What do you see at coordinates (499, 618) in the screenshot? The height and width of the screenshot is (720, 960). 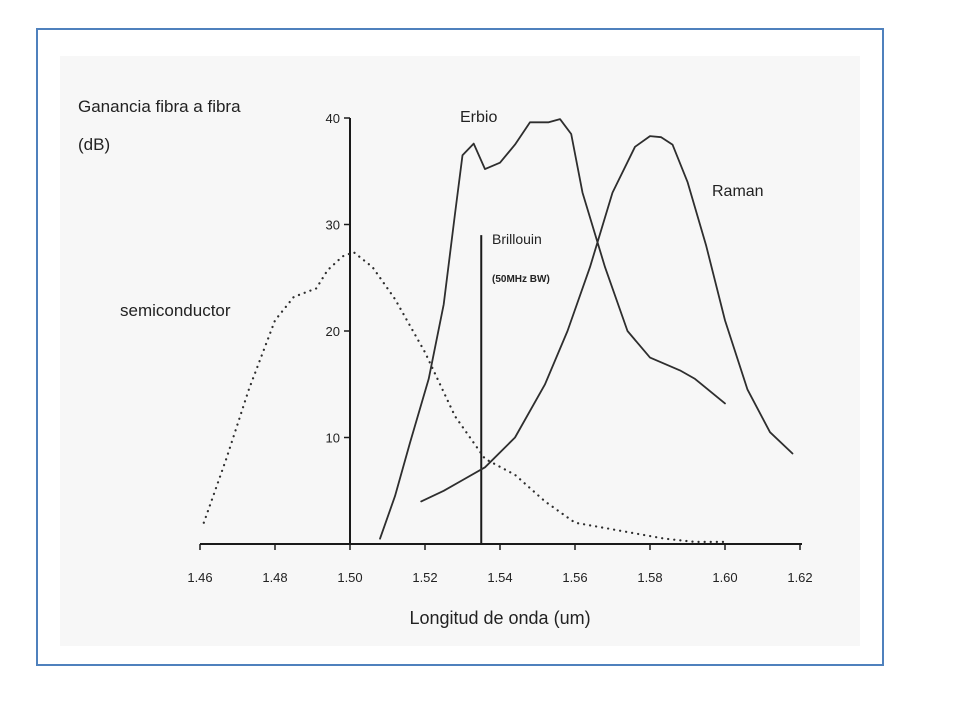 I see `x-axis-label: Longitud de onda (um)` at bounding box center [499, 618].